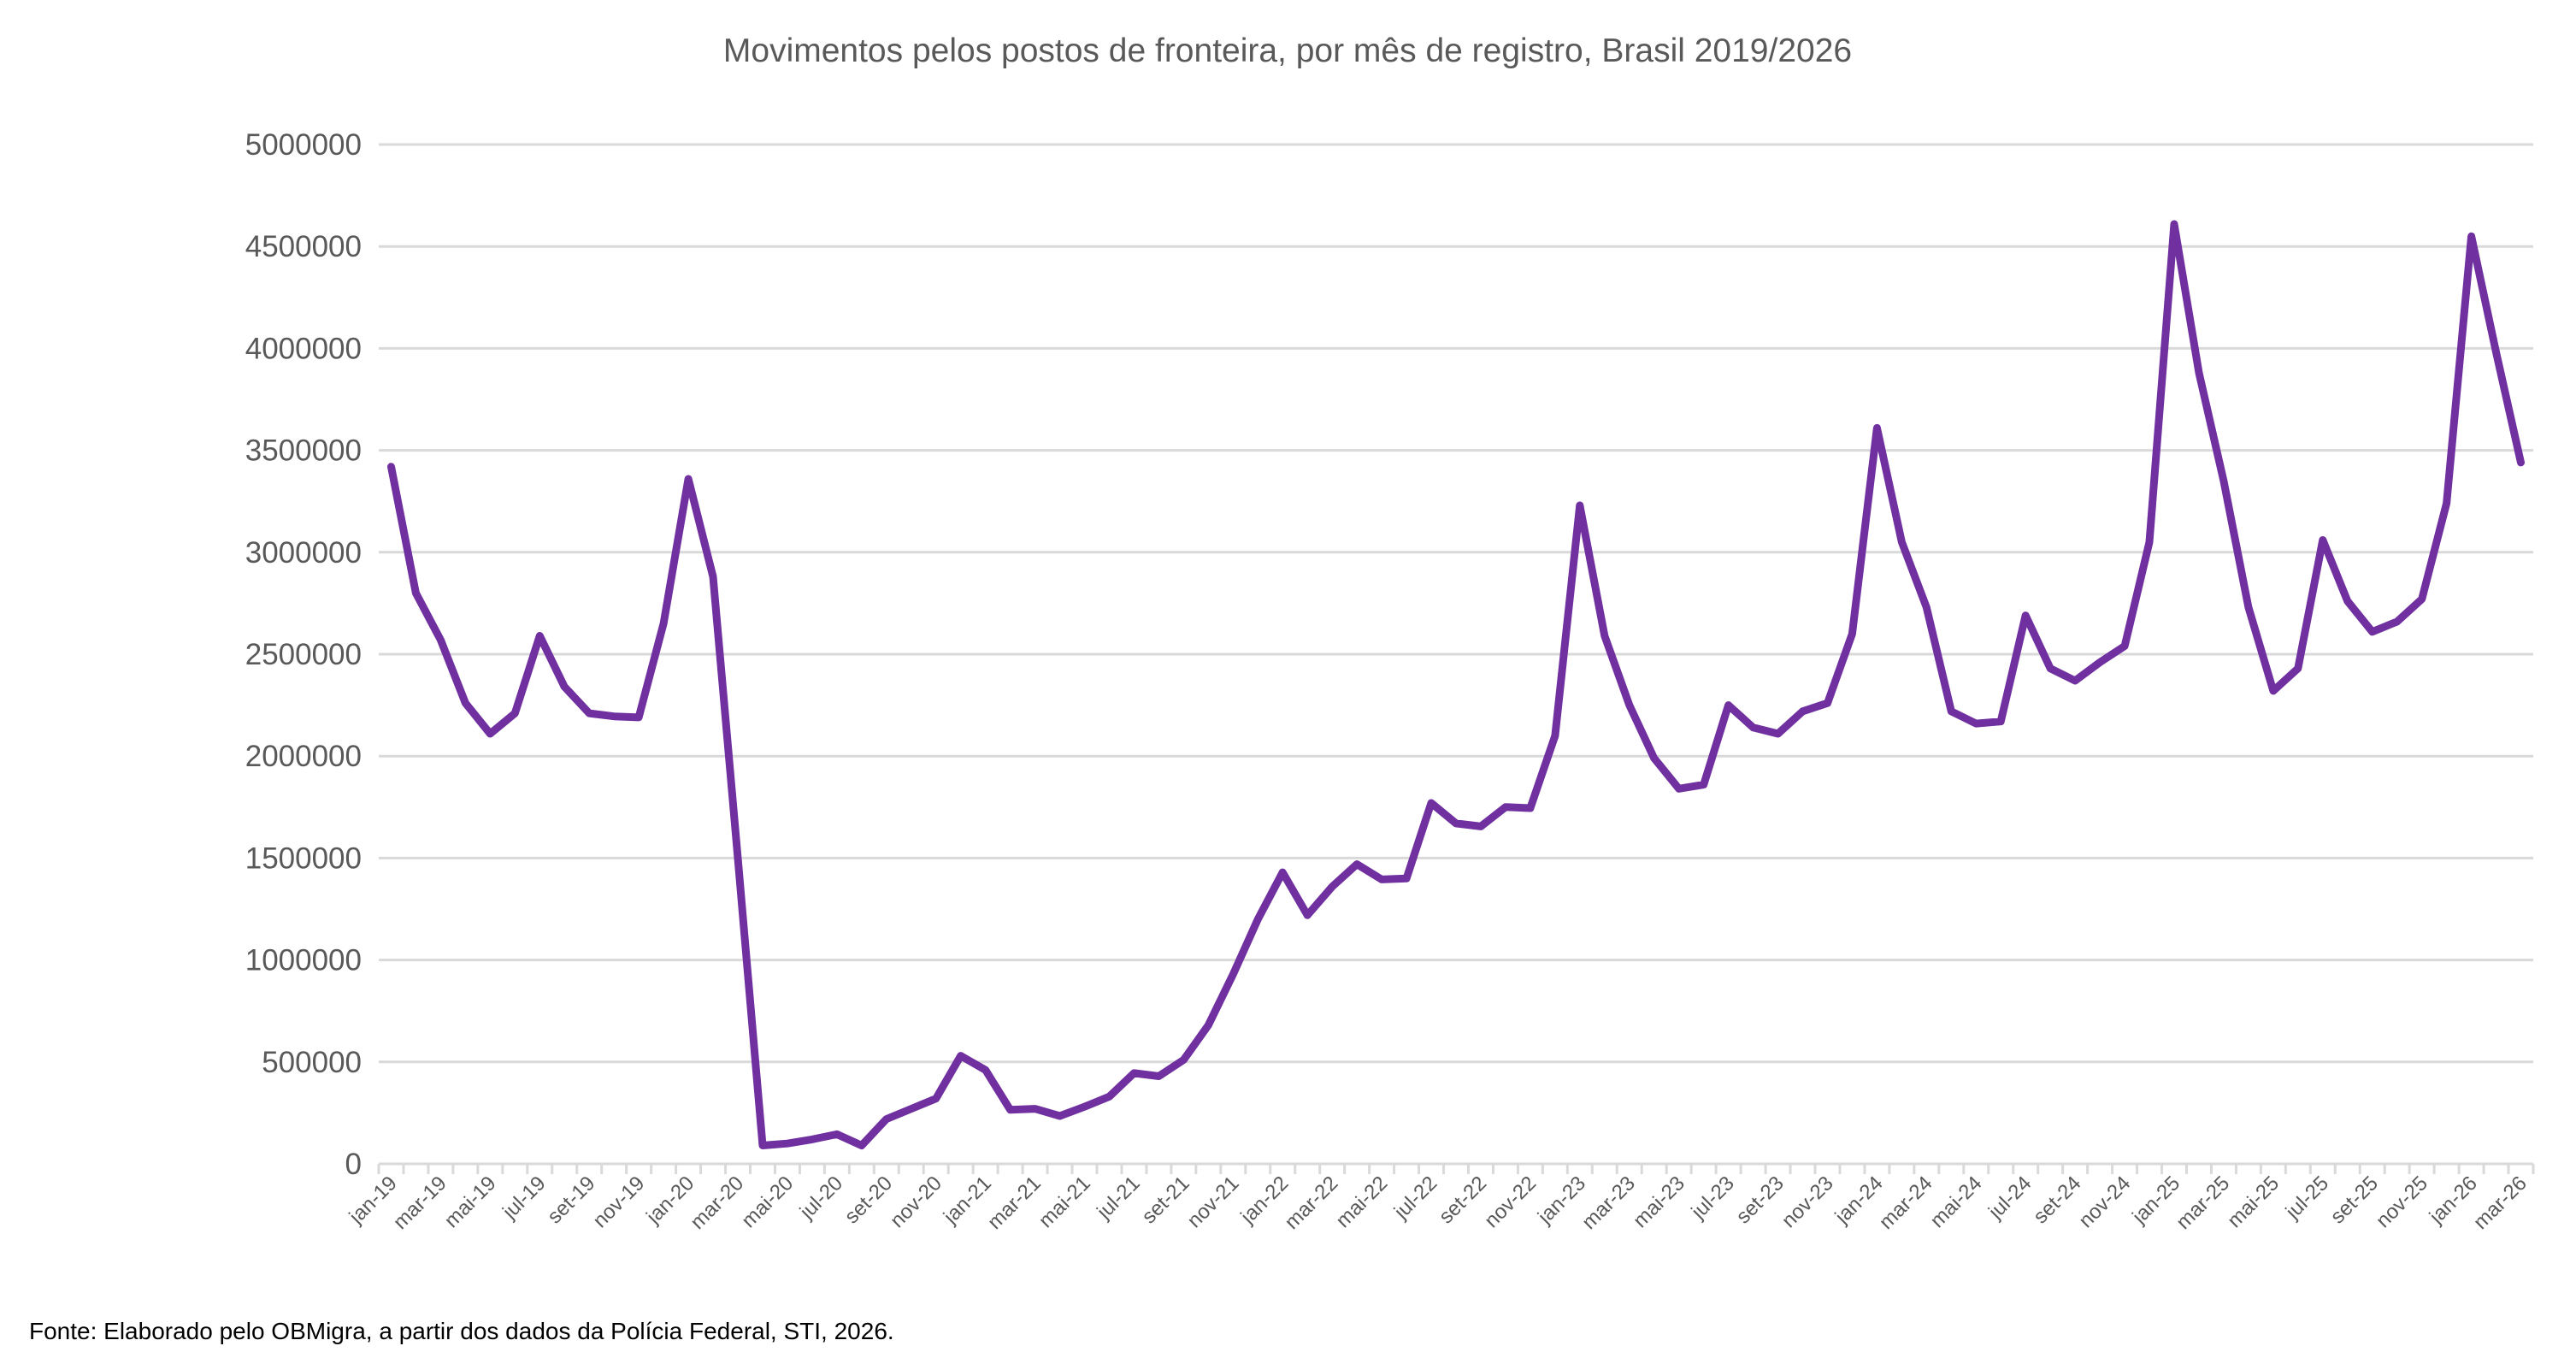 This screenshot has width=2576, height=1352. What do you see at coordinates (1415, 1198) in the screenshot?
I see `x-tick-label: jul-22` at bounding box center [1415, 1198].